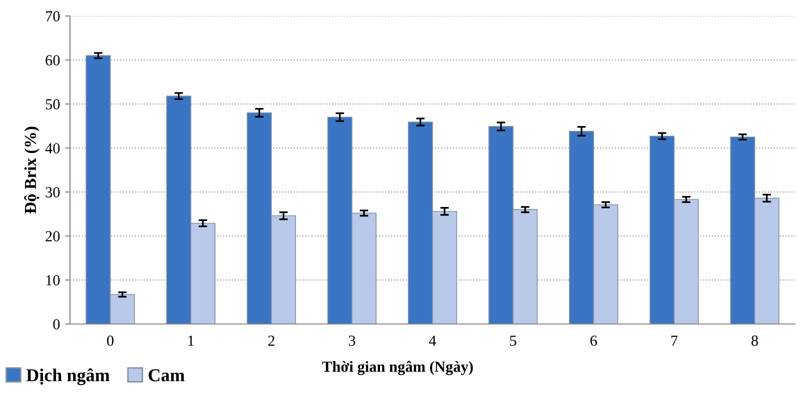 This screenshot has height=408, width=800. Describe the element at coordinates (53, 280) in the screenshot. I see `y-tick-label: 10` at that location.